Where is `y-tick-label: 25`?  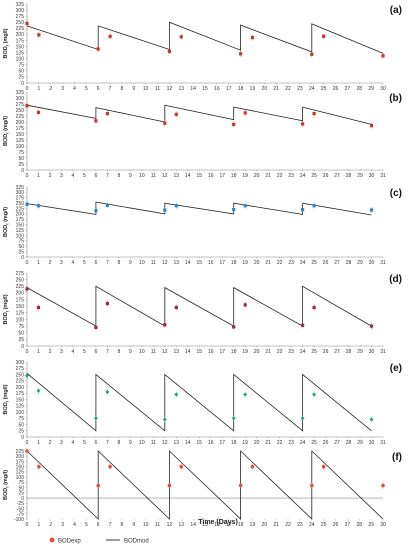
y-tick-label: 25 is located at coordinates (21, 340).